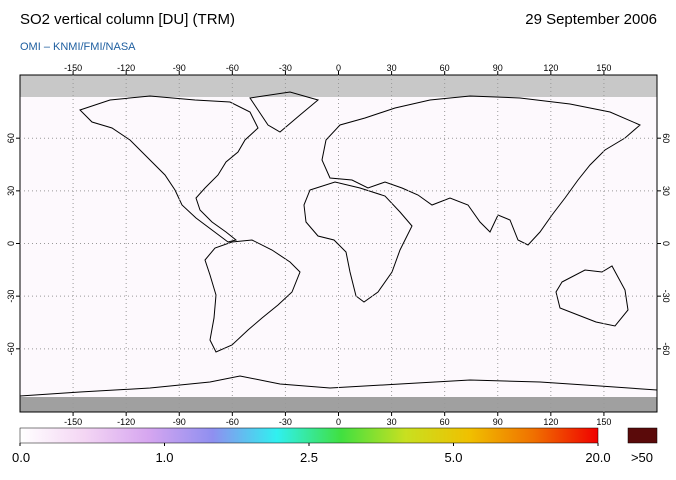 The width and height of the screenshot is (676, 480). I want to click on colorbar-label: 5.0, so click(453, 457).